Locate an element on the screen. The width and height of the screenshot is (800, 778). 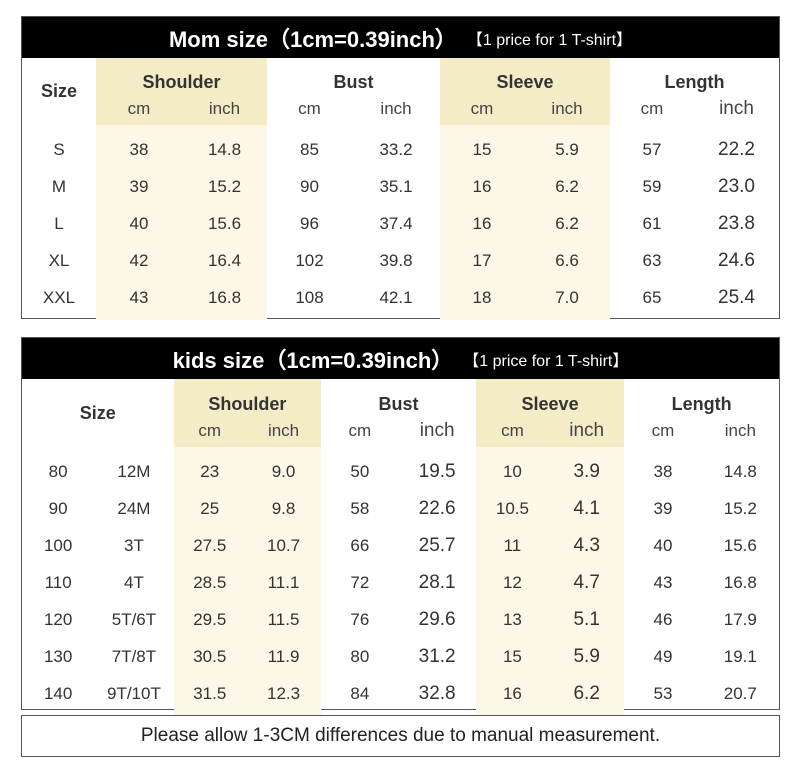
size-cell: M is located at coordinates (59, 186).